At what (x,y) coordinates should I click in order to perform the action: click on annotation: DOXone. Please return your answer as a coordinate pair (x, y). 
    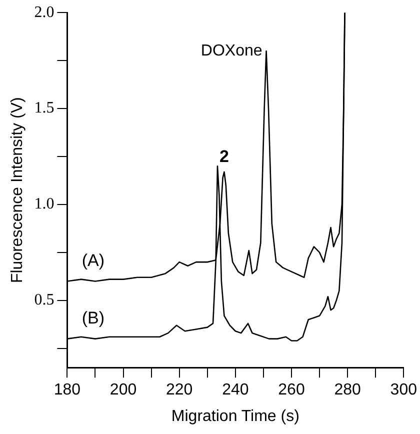
    Looking at the image, I should click on (231, 51).